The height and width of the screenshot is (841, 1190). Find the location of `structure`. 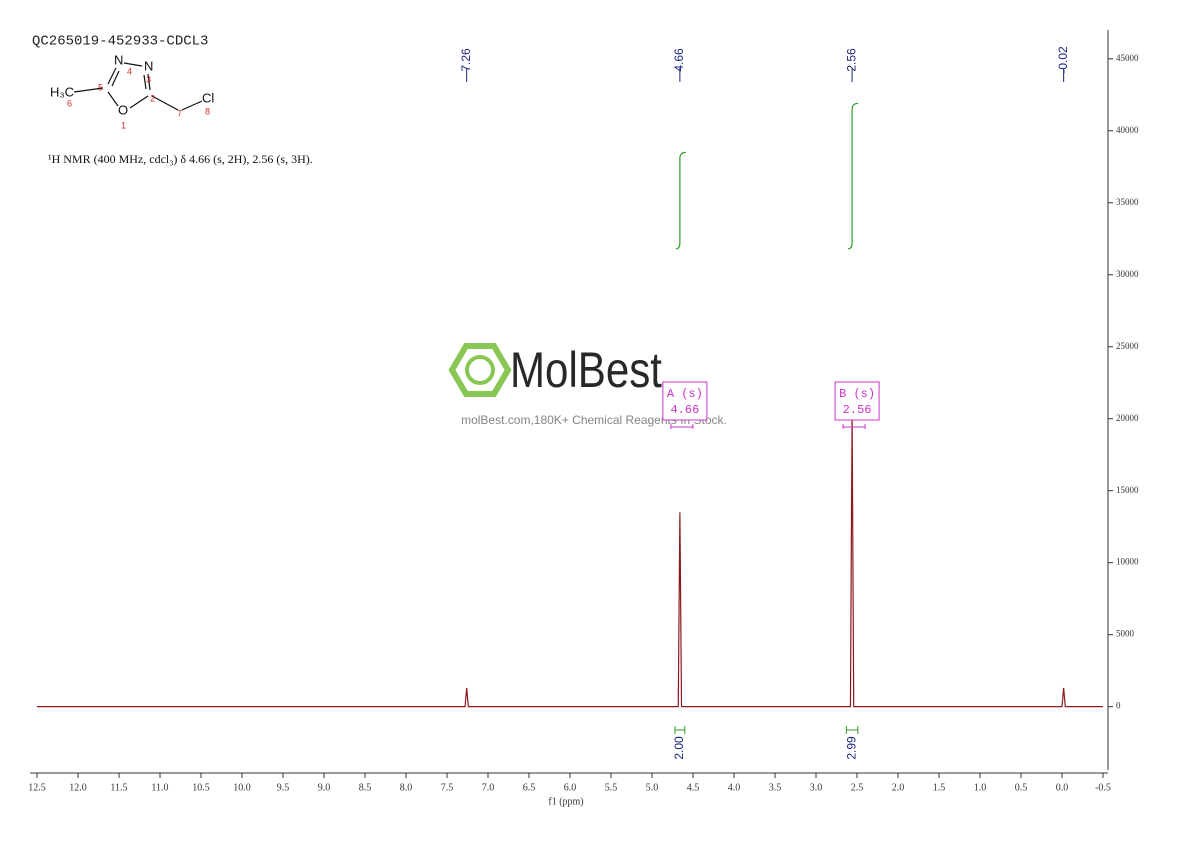

structure is located at coordinates (138, 86).